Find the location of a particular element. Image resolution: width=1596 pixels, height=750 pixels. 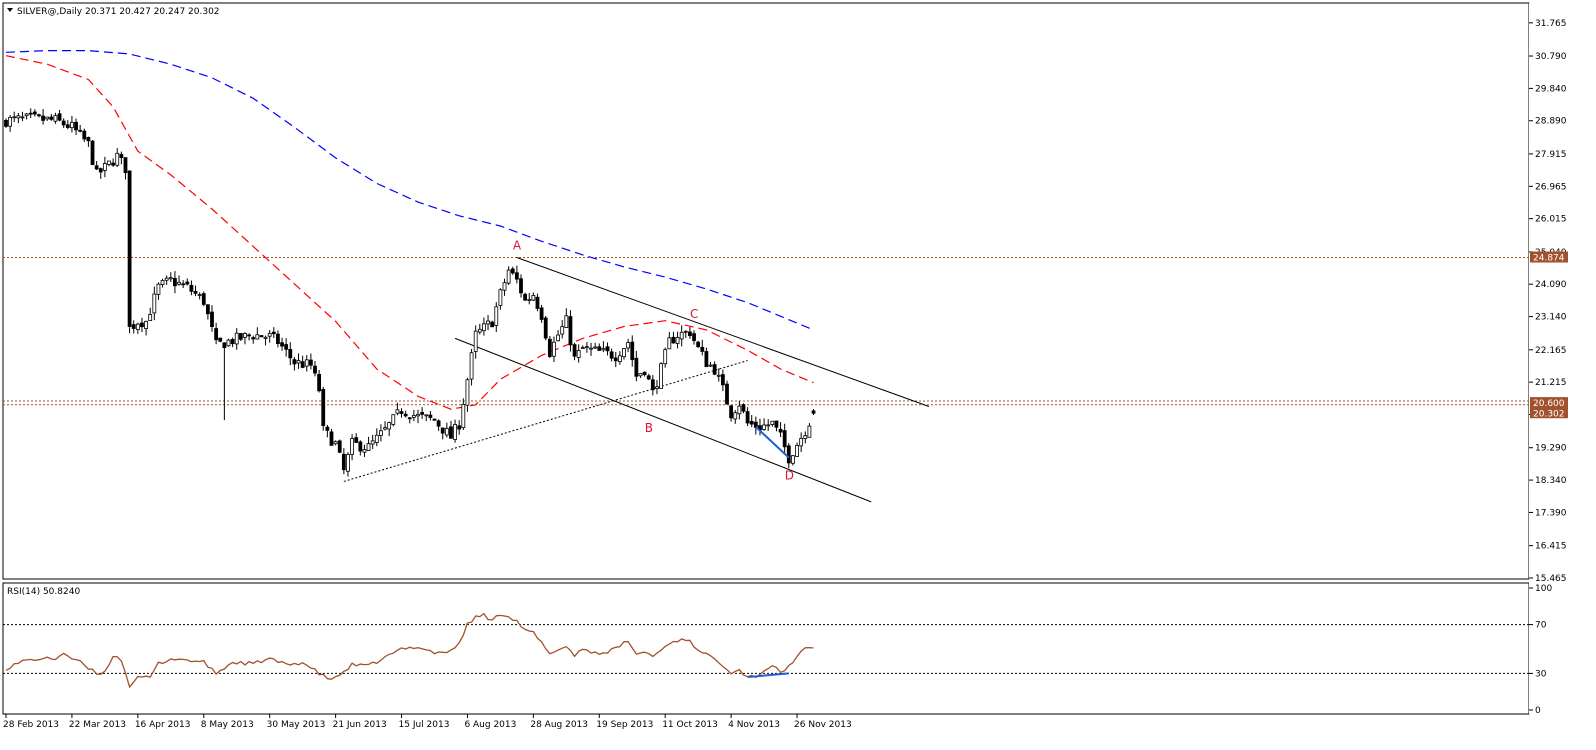

time-tick-label: 11 Oct 2013 is located at coordinates (690, 725).